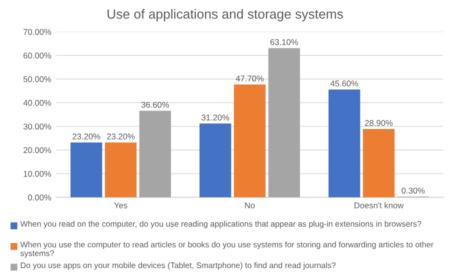 This screenshot has height=276, width=450. Describe the element at coordinates (38, 150) in the screenshot. I see `y-tick-label: 20.00%` at that location.